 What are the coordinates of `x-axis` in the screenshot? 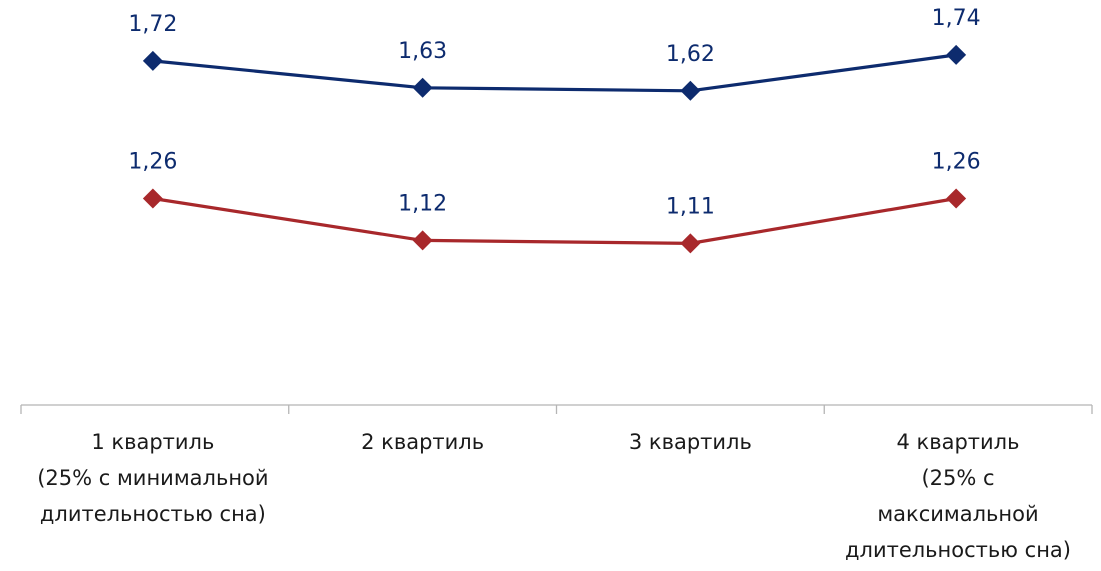 It's located at (556, 409).